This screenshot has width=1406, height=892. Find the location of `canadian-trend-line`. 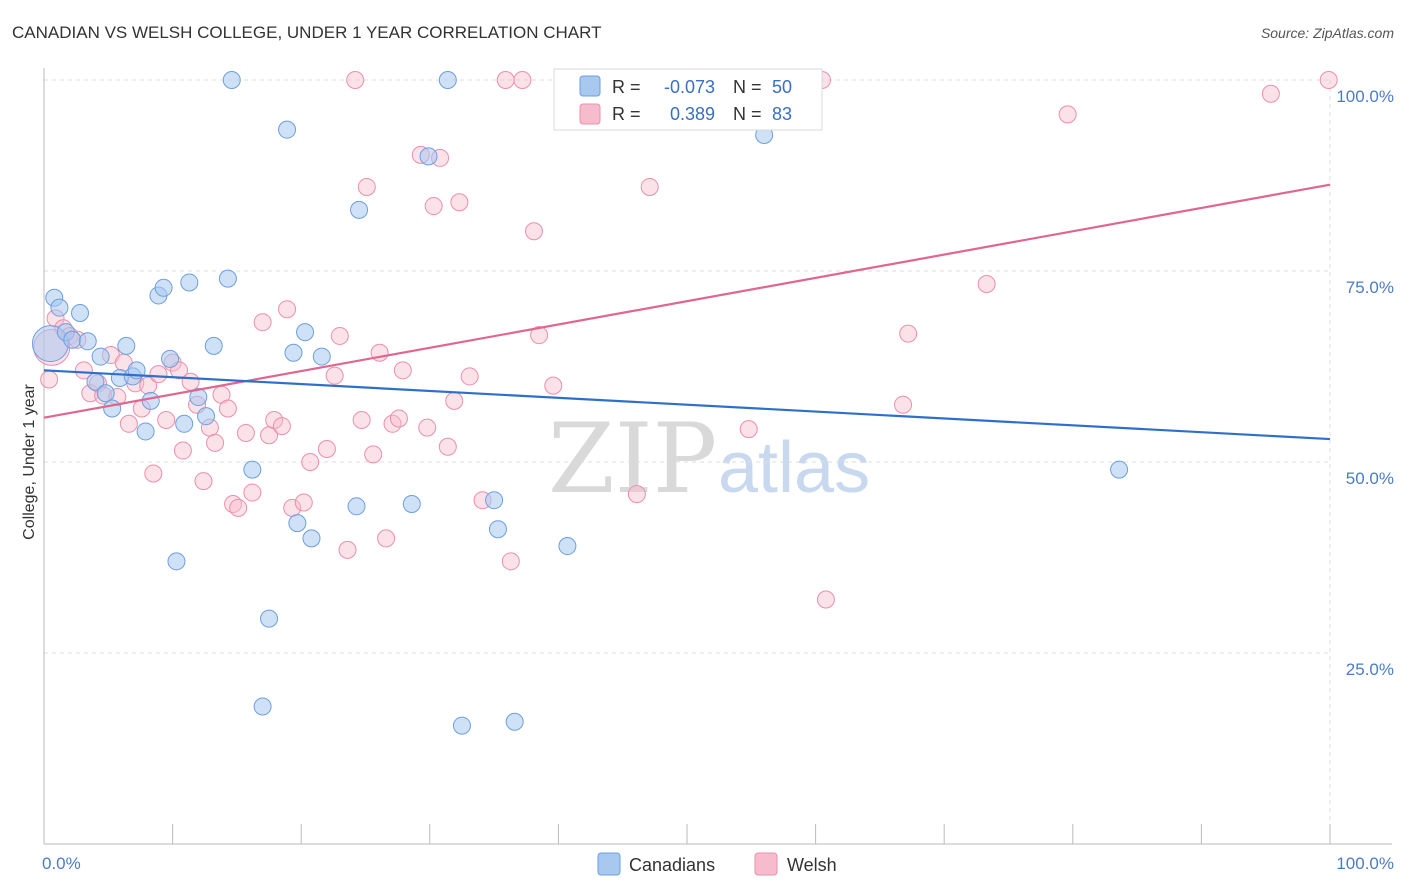

canadian-trend-line is located at coordinates (687, 405).